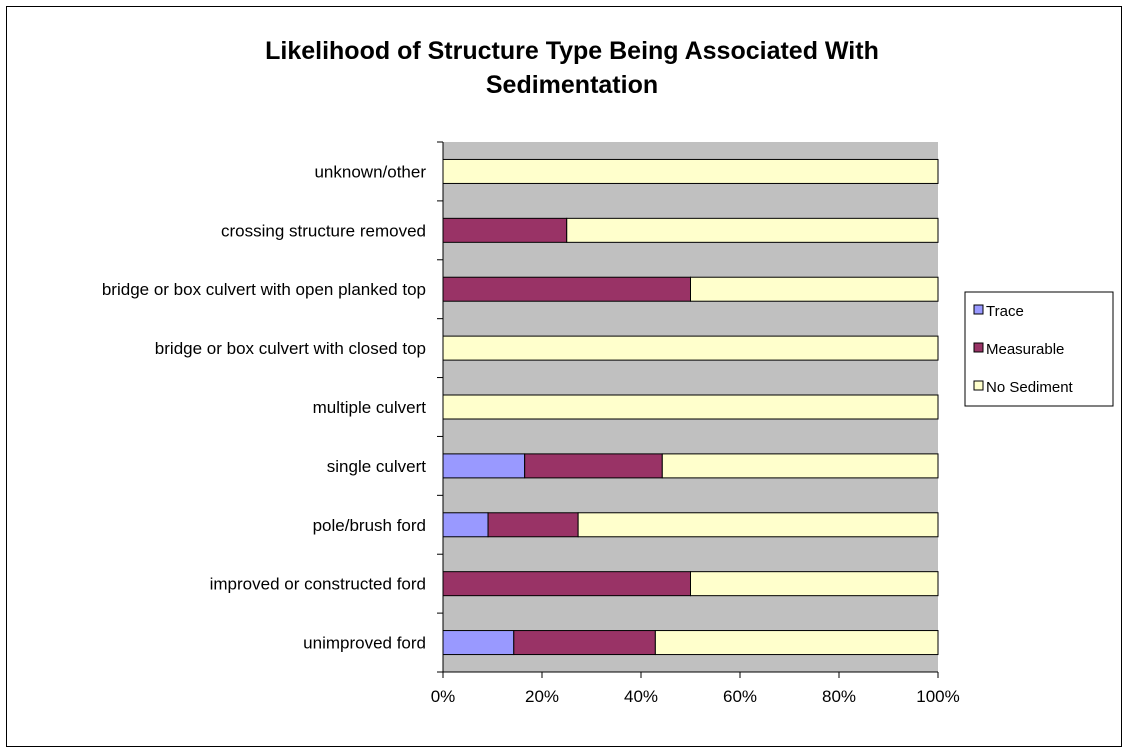 The width and height of the screenshot is (1128, 753). Describe the element at coordinates (542, 696) in the screenshot. I see `x-tick-label-1: 20%` at that location.